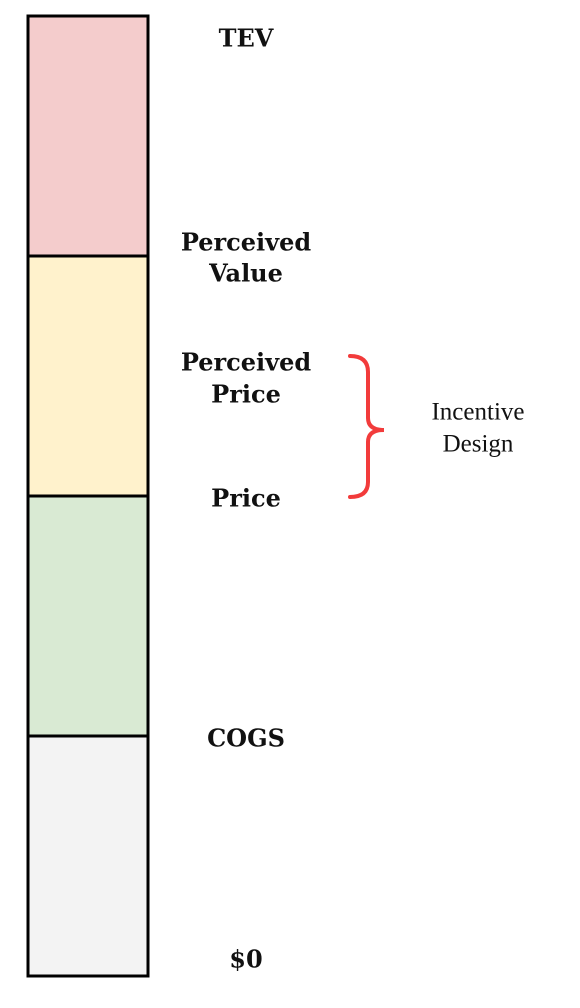 This screenshot has height=1008, width=580. I want to click on bracket-label: Design, so click(478, 444).